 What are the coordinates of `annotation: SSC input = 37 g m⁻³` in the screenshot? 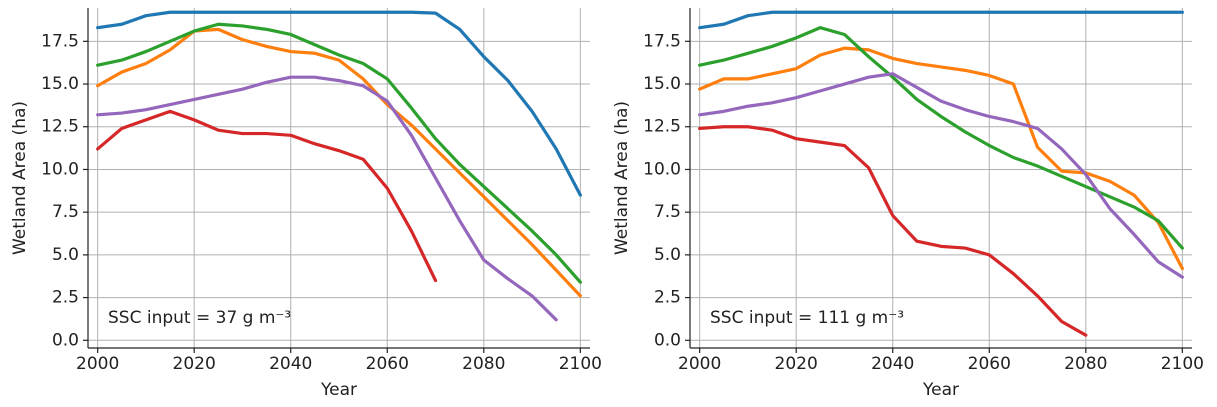 It's located at (199, 318).